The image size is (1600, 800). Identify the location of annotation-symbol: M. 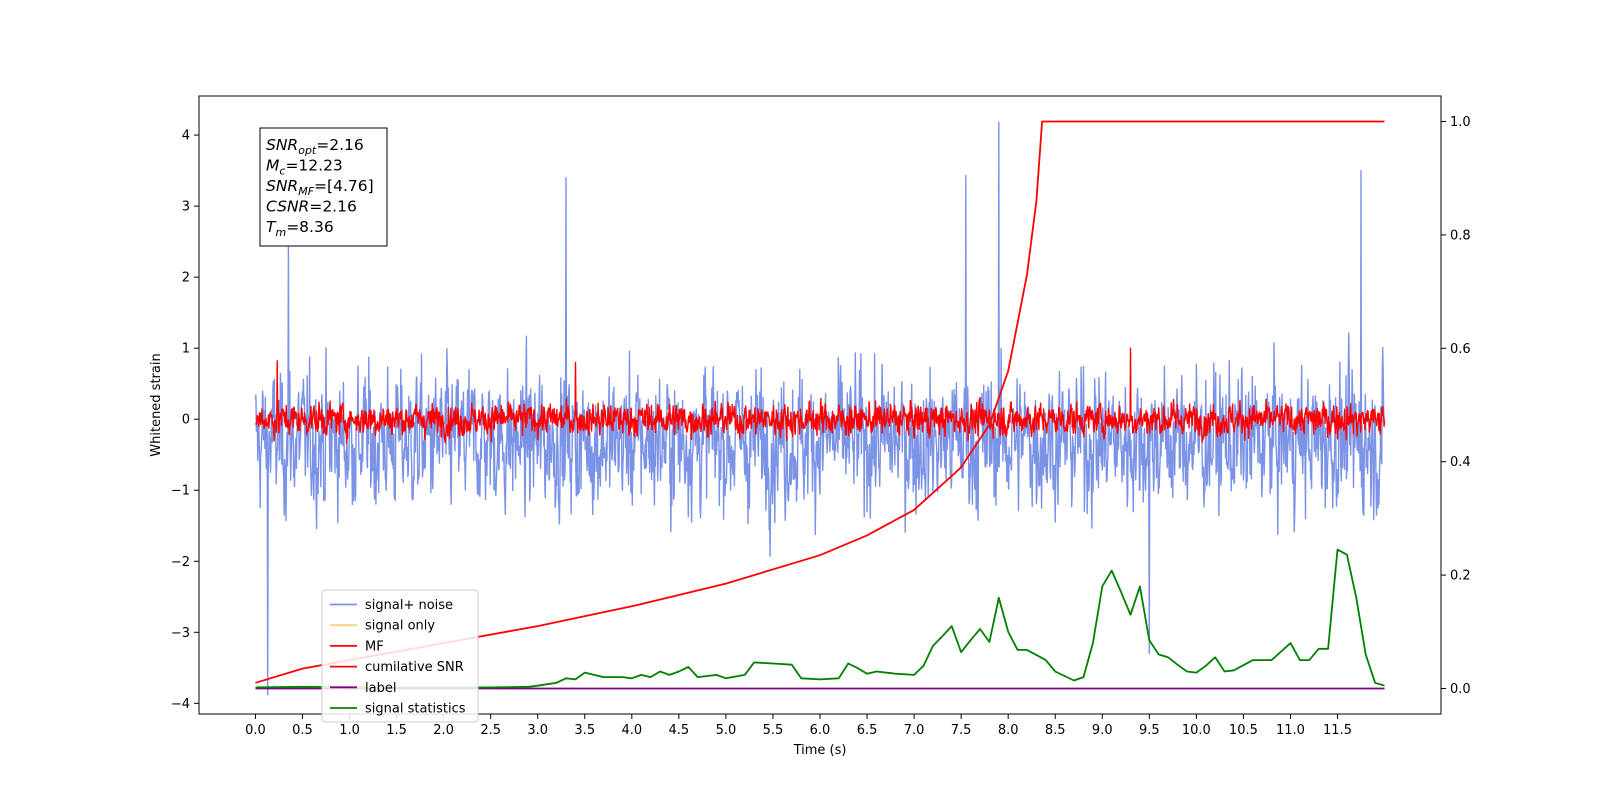
(272, 166).